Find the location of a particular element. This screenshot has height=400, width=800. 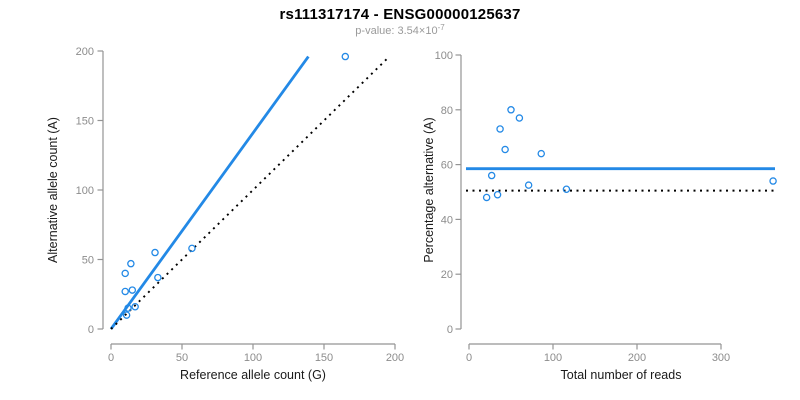

y-tick-label: 200 is located at coordinates (85, 52).